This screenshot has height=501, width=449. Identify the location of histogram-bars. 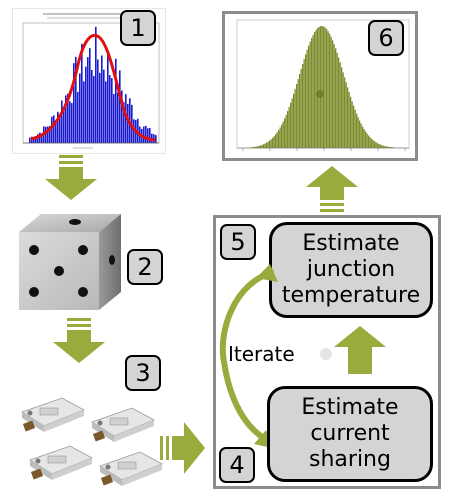
(93, 85).